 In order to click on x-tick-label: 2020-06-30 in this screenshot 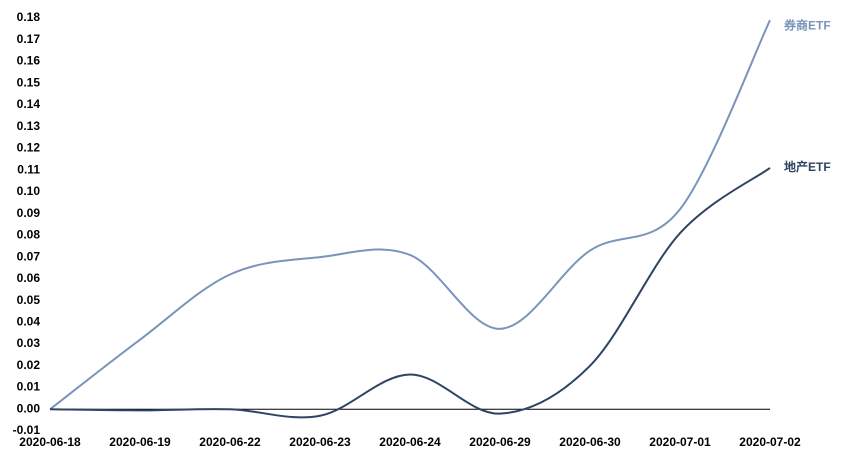, I will do `click(590, 442)`.